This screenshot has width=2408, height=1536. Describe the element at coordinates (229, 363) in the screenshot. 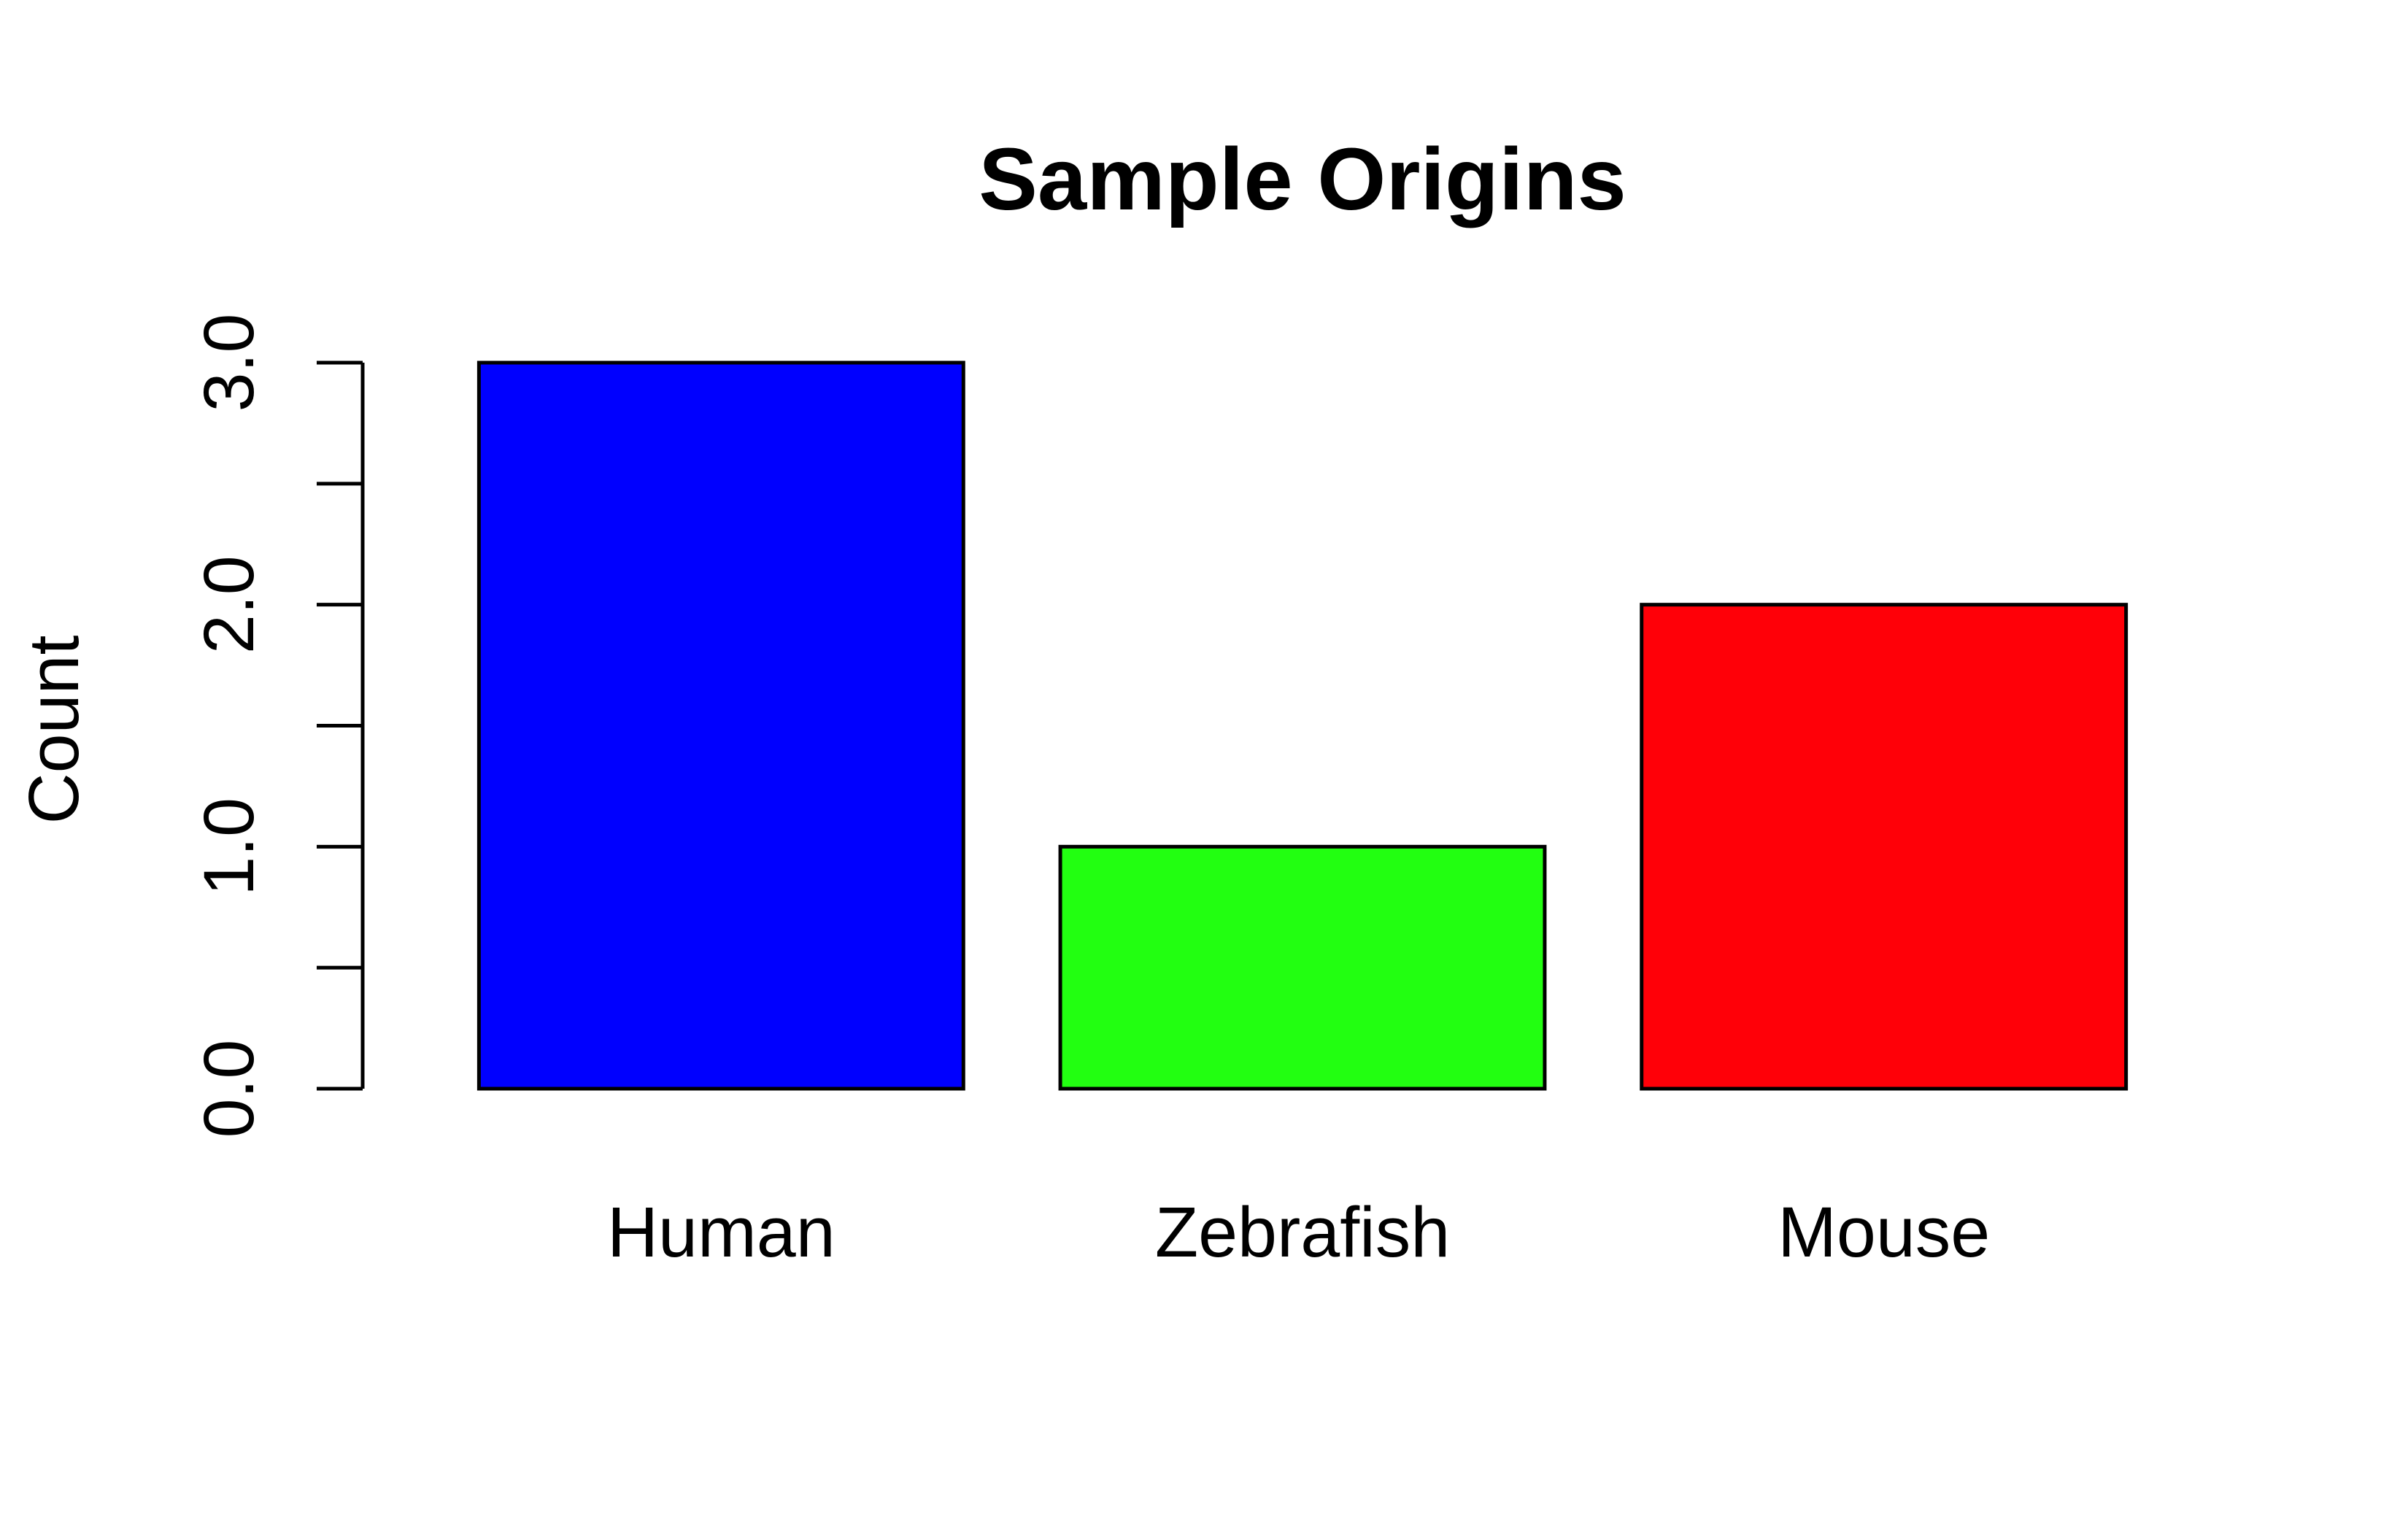

I see `y-tick-label: 3.0` at that location.